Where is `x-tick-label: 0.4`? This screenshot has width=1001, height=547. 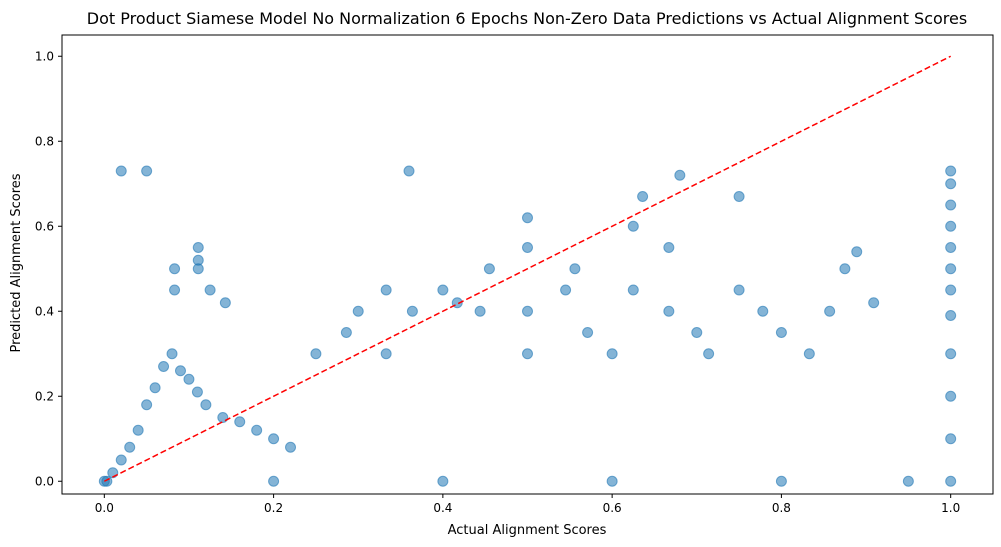 x-tick-label: 0.4 is located at coordinates (442, 508).